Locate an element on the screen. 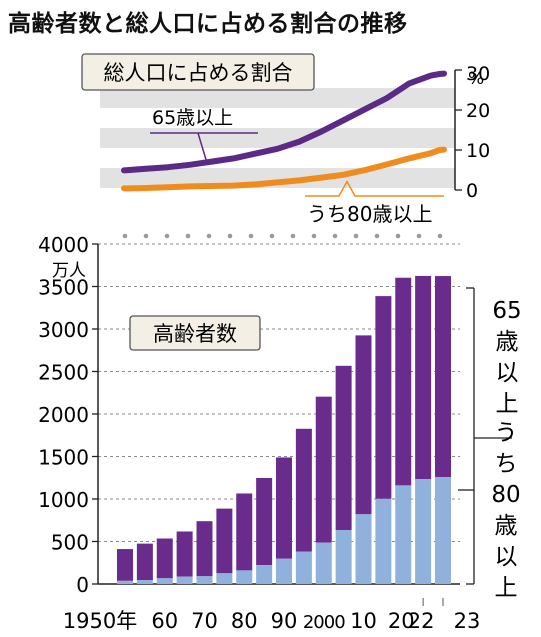 This screenshot has height=637, width=541. bar-65-1970 is located at coordinates (204, 549).